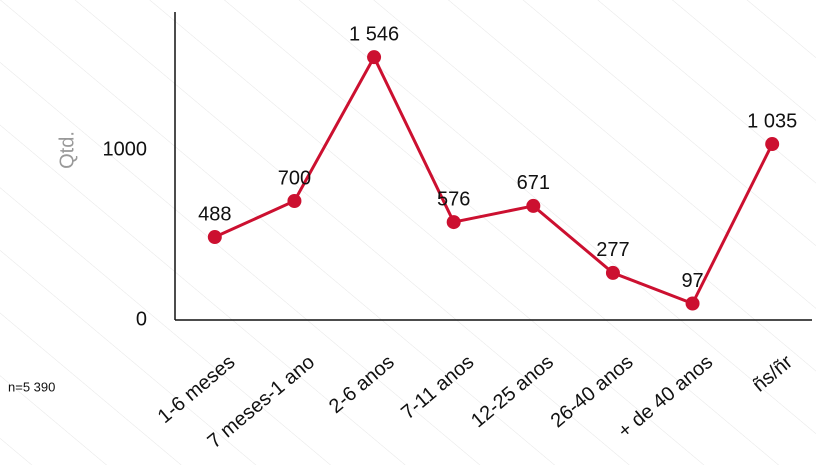 The image size is (816, 465). What do you see at coordinates (125, 149) in the screenshot?
I see `y-tick-label: 1000` at bounding box center [125, 149].